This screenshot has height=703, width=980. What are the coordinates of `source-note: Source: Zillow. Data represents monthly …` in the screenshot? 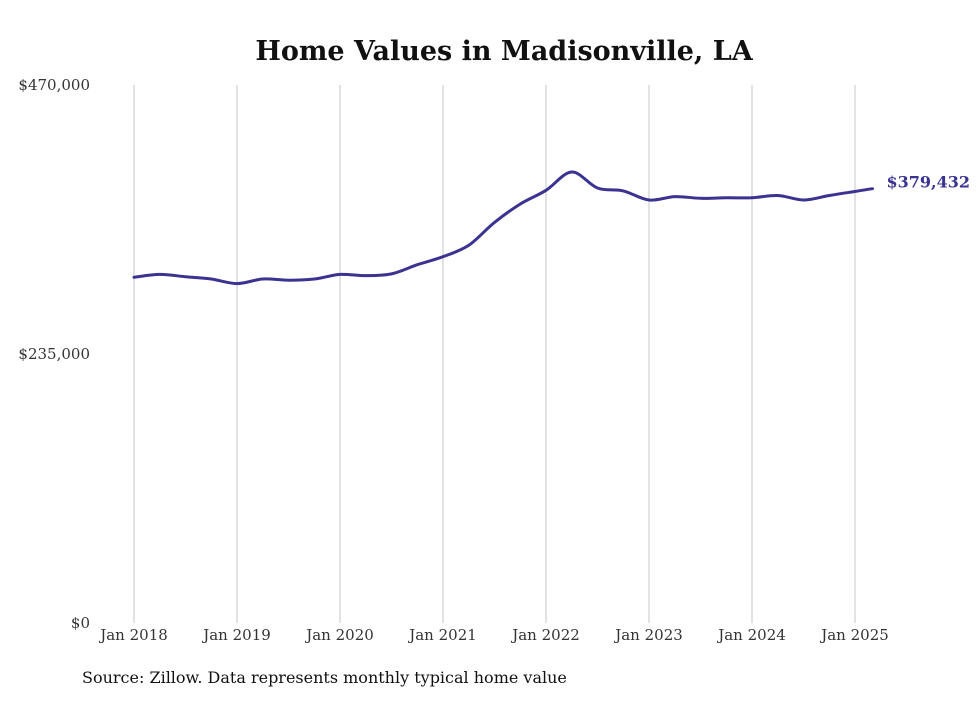 It's located at (324, 677).